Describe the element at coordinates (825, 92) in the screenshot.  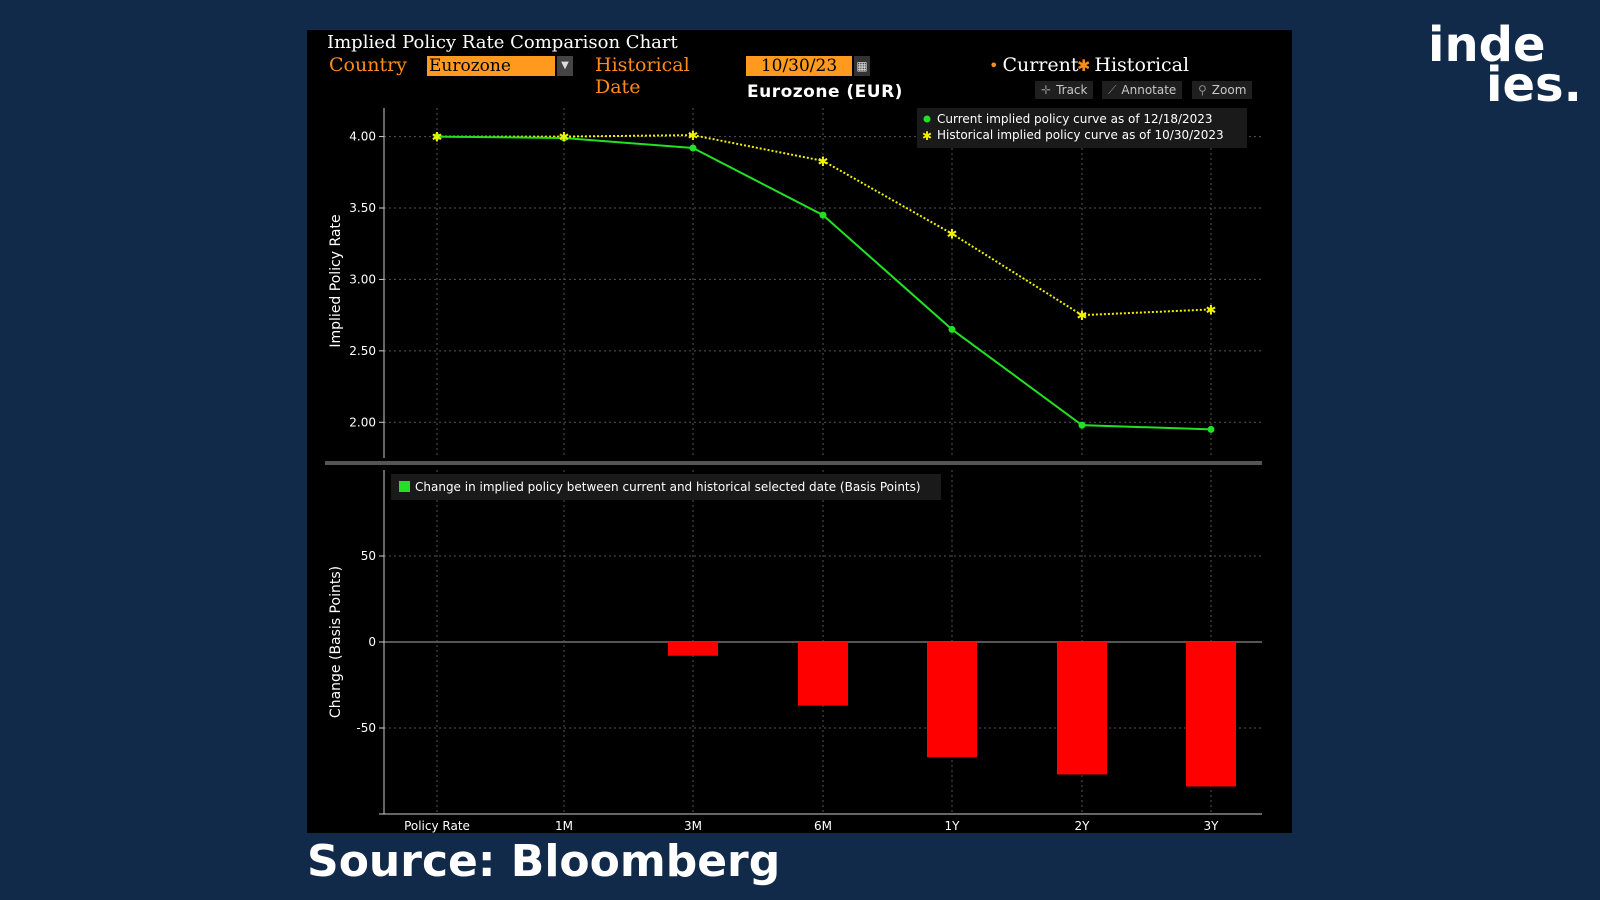
I see `chart-subtitle: Eurozone (EUR)` at that location.